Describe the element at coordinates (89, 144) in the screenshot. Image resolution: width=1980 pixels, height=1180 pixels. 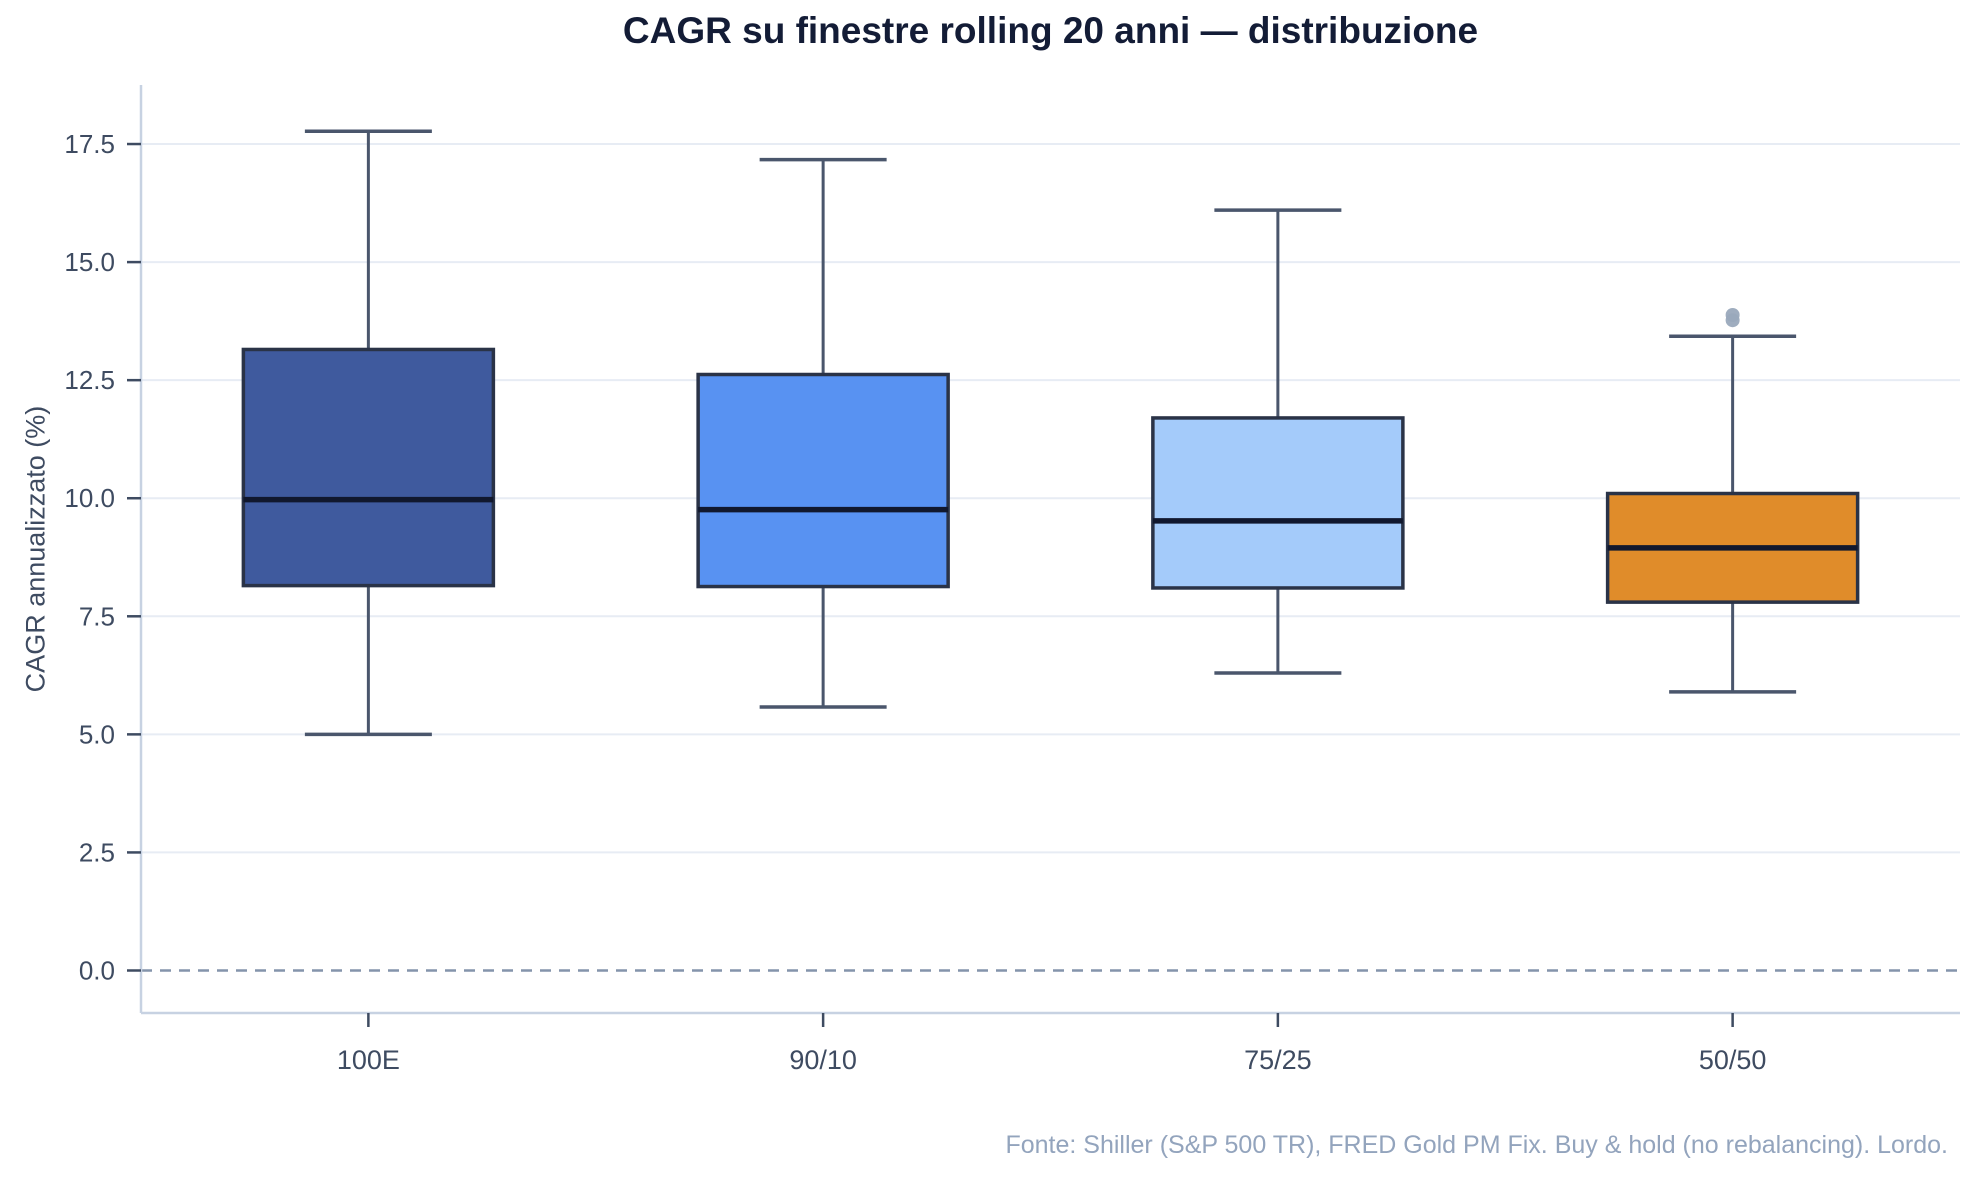
I see `y-tick-label: 17.5` at that location.